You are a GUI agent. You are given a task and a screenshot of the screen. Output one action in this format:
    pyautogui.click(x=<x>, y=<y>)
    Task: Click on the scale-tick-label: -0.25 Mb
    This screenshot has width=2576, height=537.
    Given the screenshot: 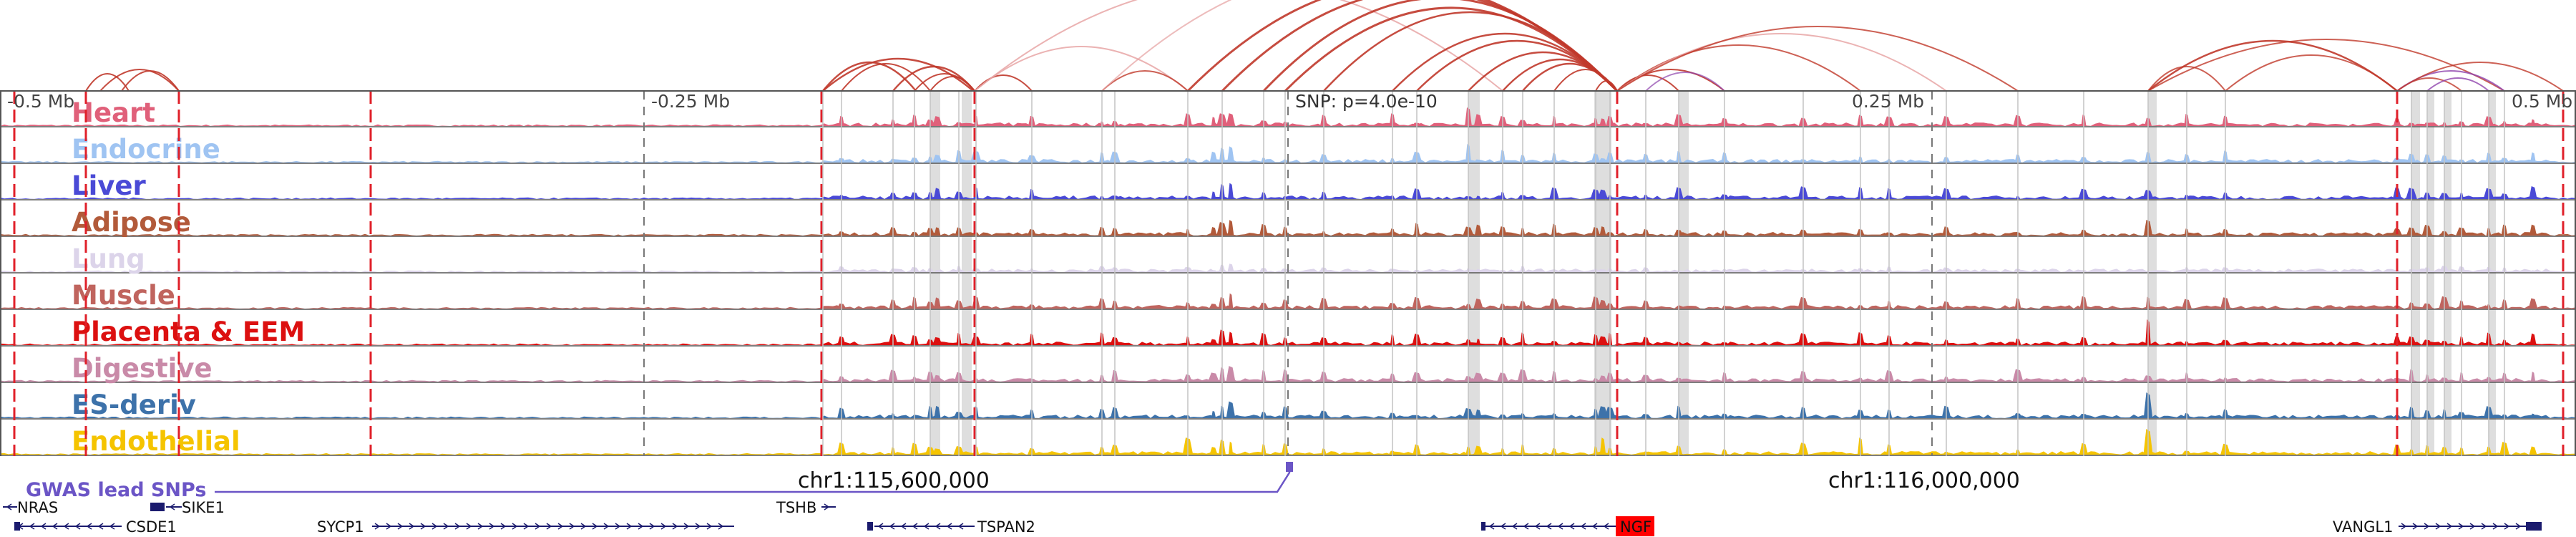 What is the action you would take?
    pyautogui.click(x=690, y=101)
    